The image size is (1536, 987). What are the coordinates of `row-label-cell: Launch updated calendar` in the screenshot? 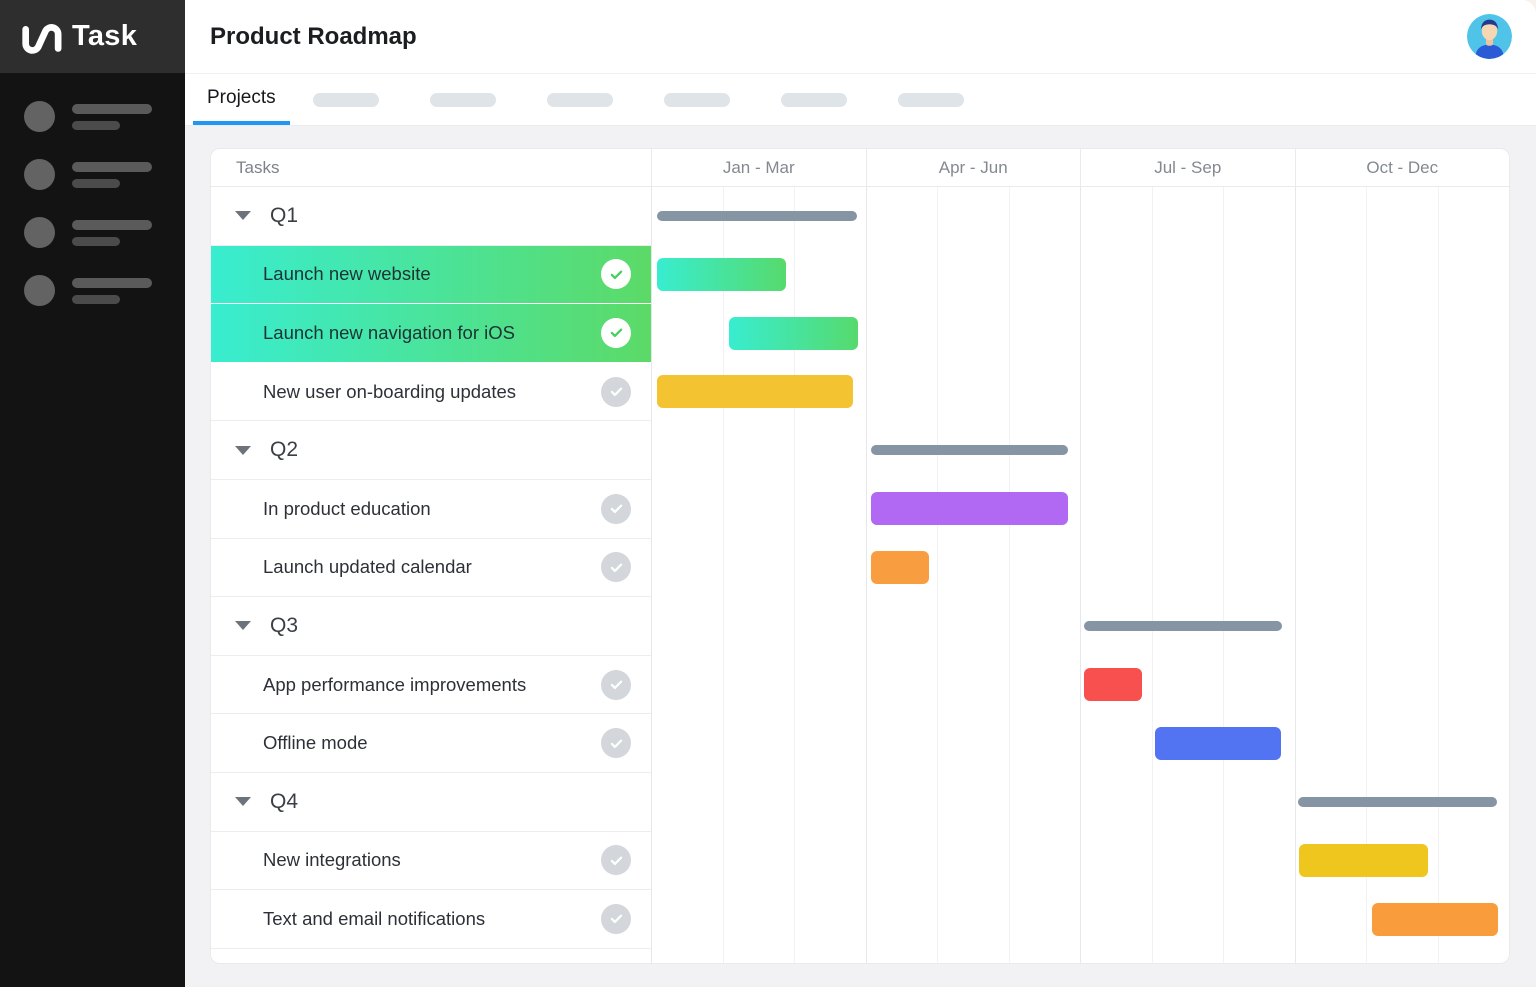 It's located at (431, 568).